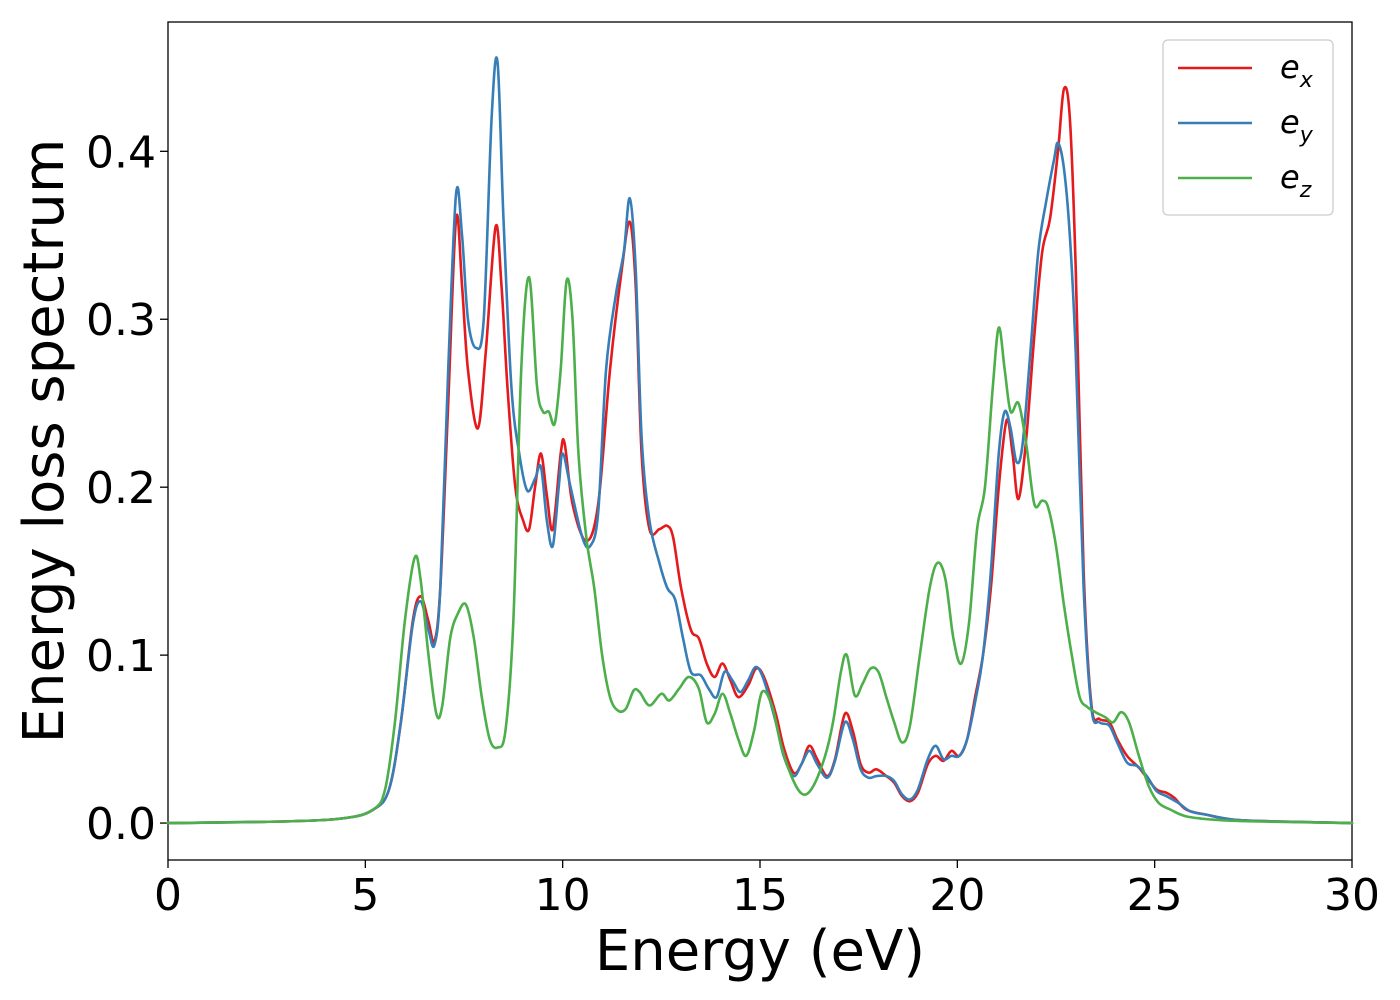 The height and width of the screenshot is (1000, 1400). Describe the element at coordinates (1248, 127) in the screenshot. I see `legend-box` at that location.